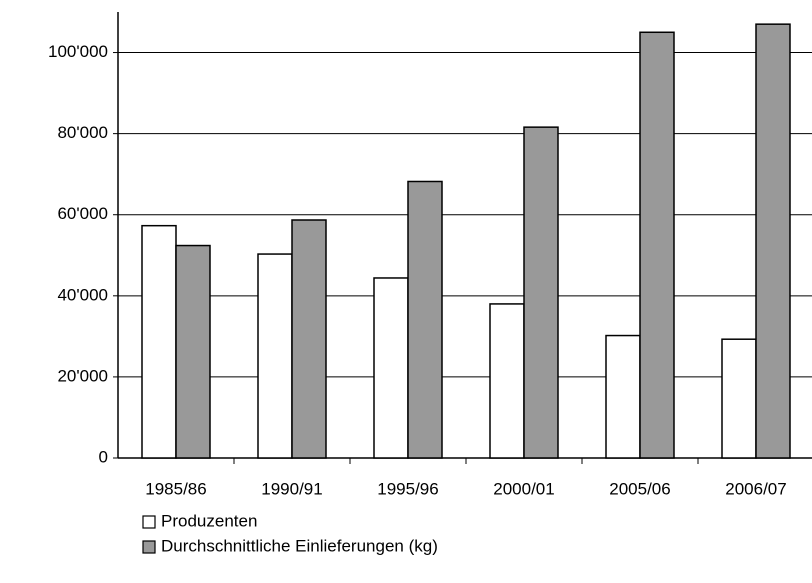 This screenshot has width=812, height=583. I want to click on x-tick-label: 1985/86, so click(175, 488).